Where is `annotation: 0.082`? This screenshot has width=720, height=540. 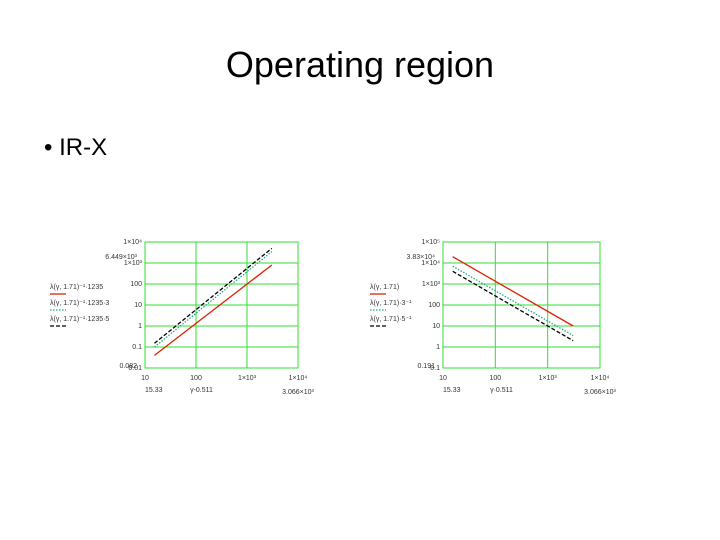
annotation: 0.082 is located at coordinates (128, 366).